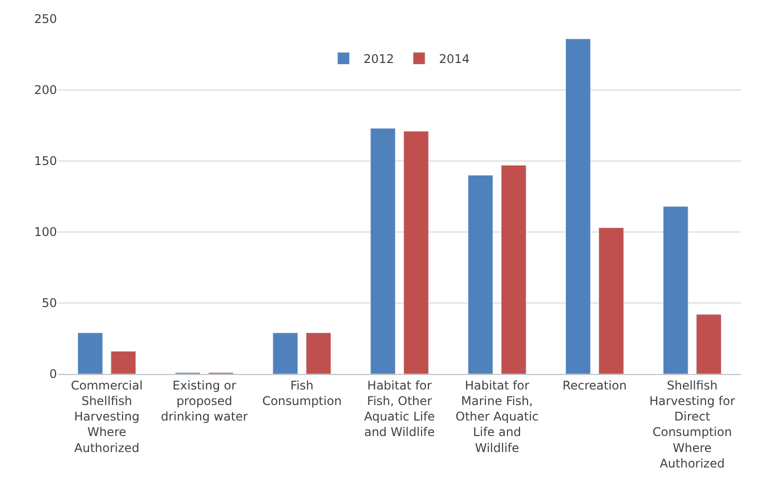  I want to click on x-tick-label: Shellfish Harvesting for Direct Consumption Where Authorized, so click(692, 424).